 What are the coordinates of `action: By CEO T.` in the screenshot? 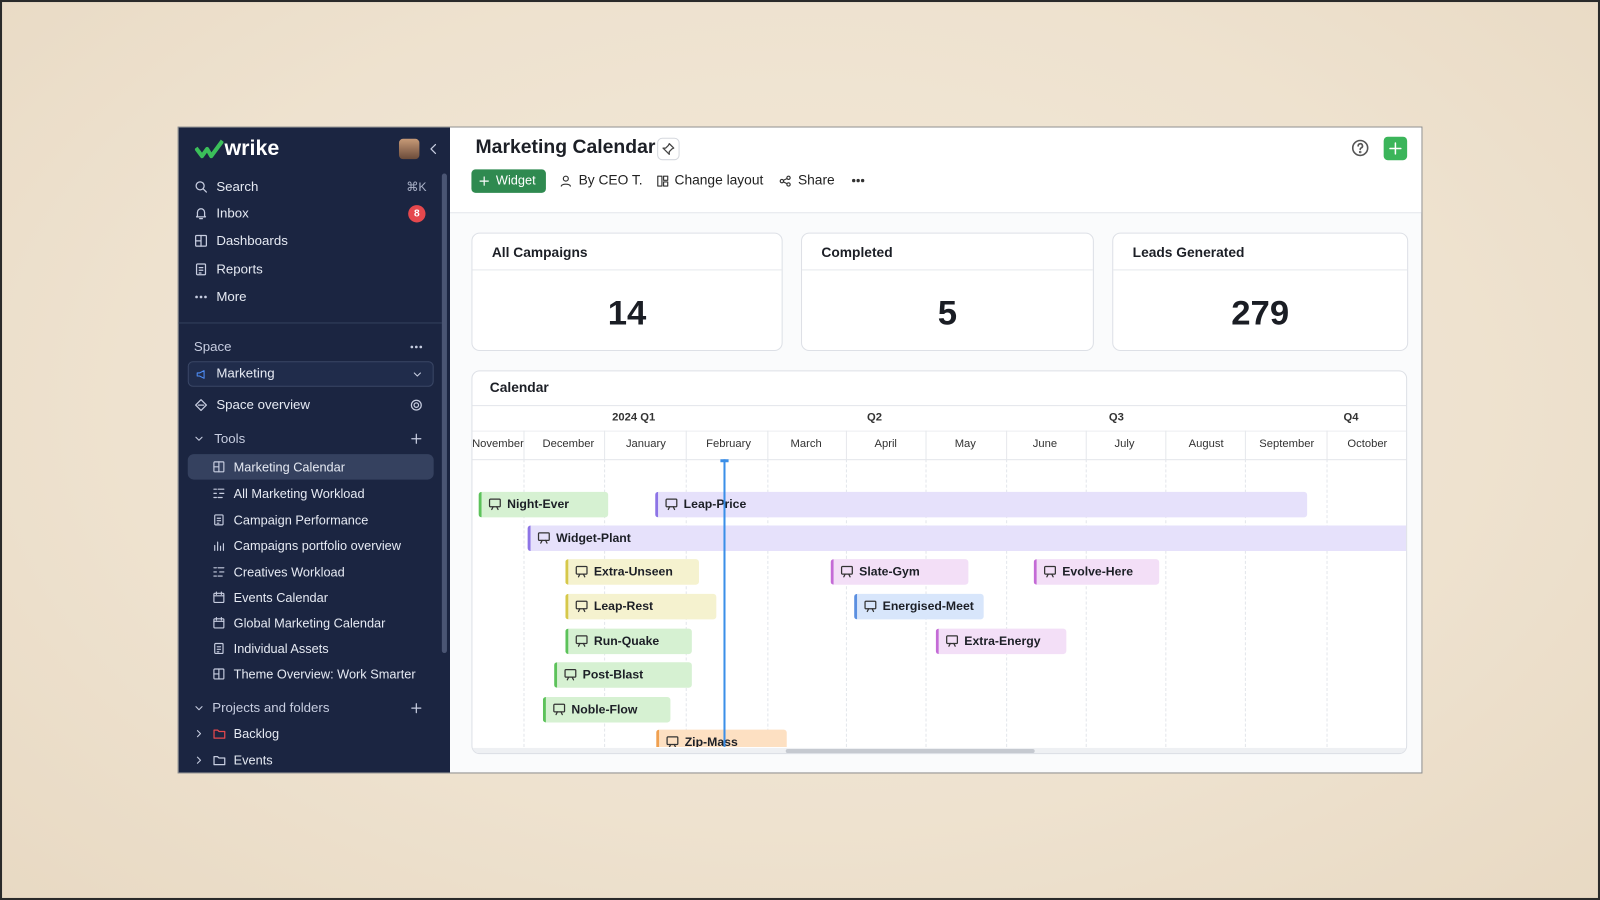 It's located at (610, 180).